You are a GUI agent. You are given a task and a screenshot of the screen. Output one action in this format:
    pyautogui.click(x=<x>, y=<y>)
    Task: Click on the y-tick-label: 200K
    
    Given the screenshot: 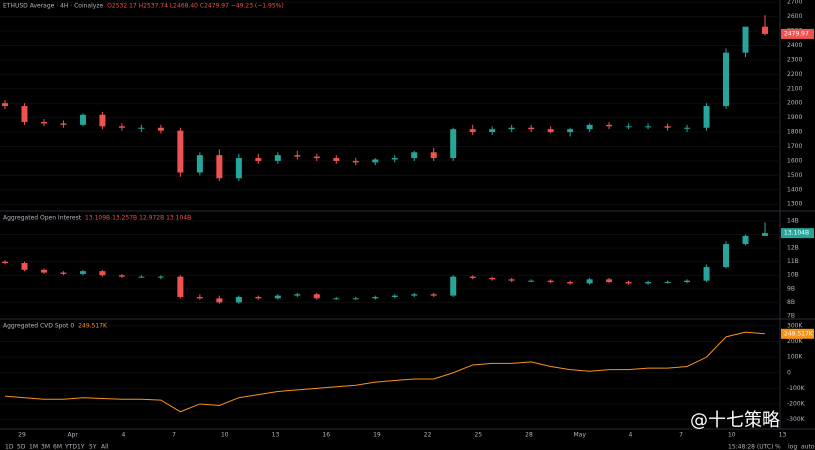 What is the action you would take?
    pyautogui.click(x=795, y=341)
    